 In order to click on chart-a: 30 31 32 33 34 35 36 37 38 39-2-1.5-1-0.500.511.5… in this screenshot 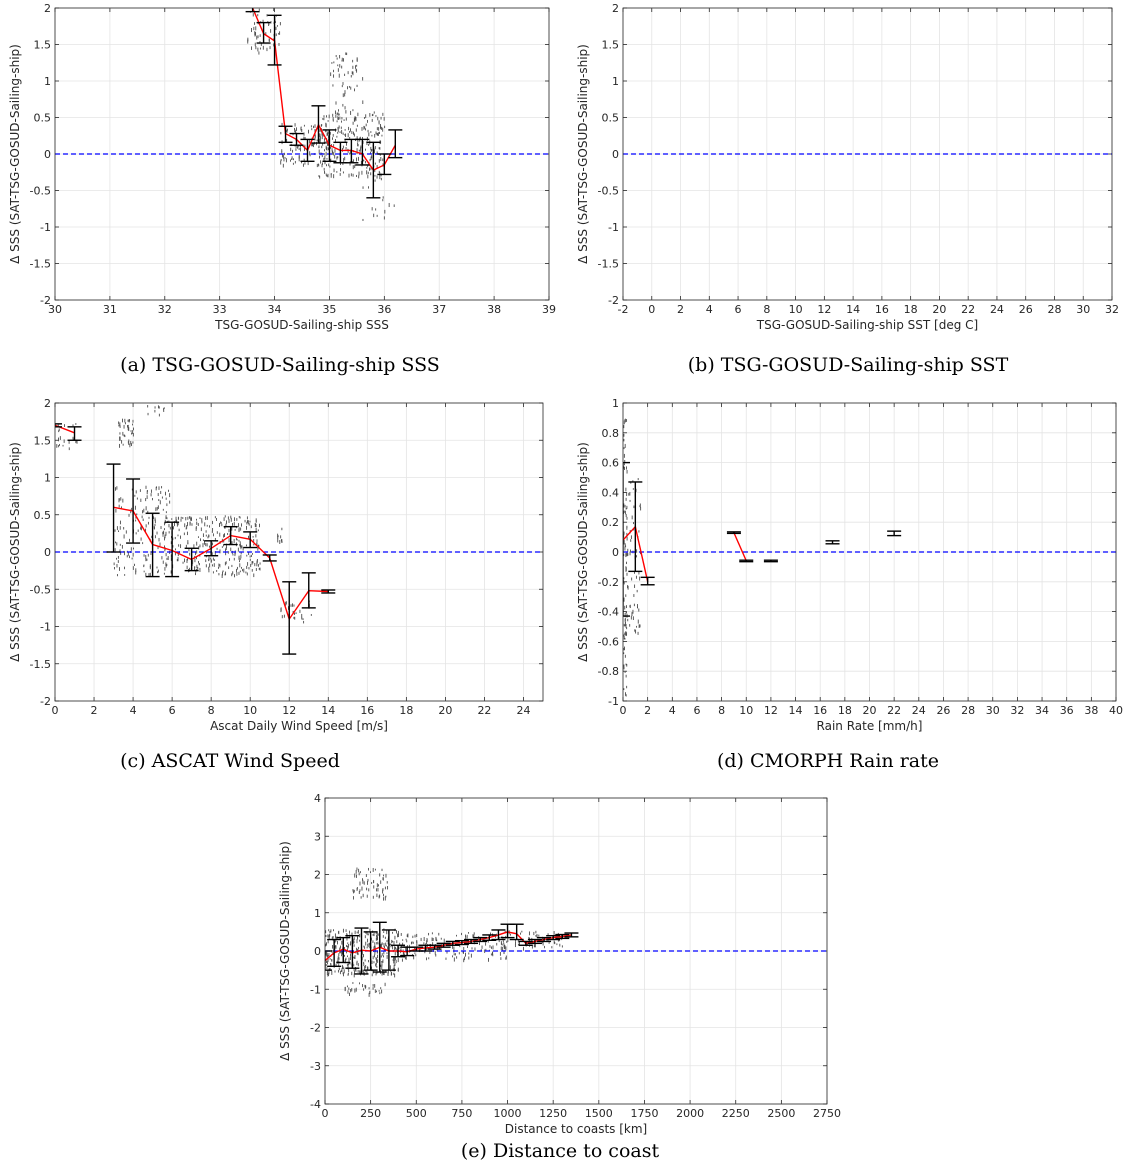, I will do `click(282, 167)`.